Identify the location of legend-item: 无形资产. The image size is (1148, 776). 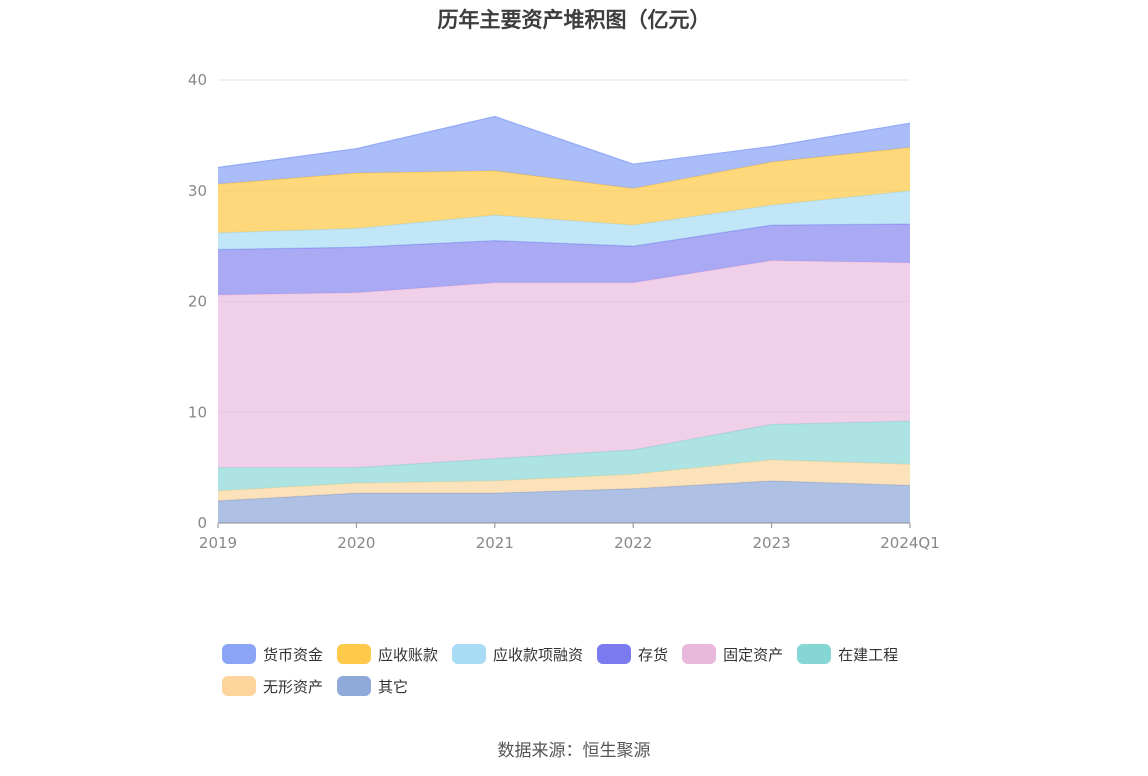
(272, 686).